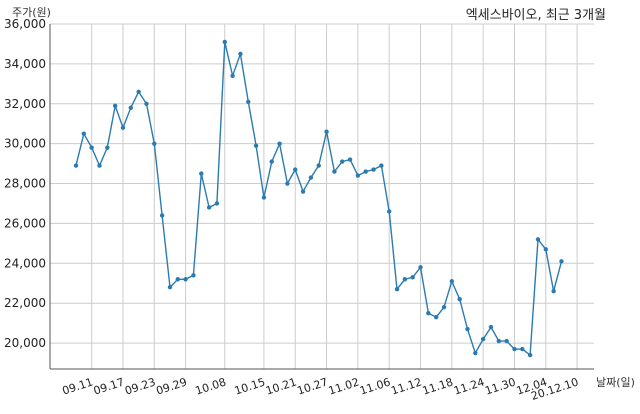 The height and width of the screenshot is (414, 640). What do you see at coordinates (172, 386) in the screenshot?
I see `x-tick-label: 09.29` at bounding box center [172, 386].